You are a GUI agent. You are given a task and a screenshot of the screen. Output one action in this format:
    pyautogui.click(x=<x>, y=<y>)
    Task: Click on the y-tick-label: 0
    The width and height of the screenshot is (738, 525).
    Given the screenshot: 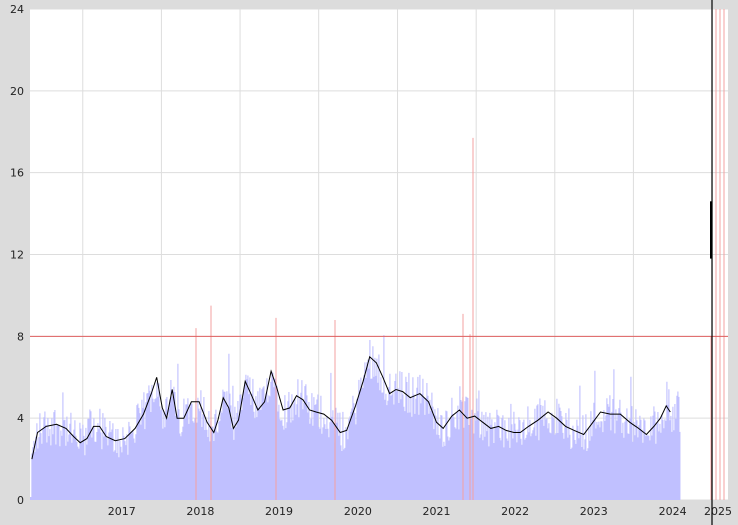 What is the action you would take?
    pyautogui.click(x=20, y=500)
    